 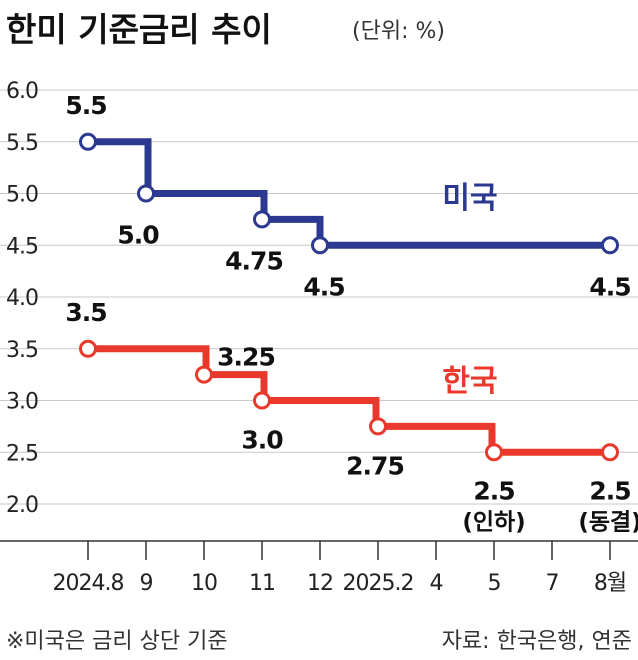 What do you see at coordinates (493, 522) in the screenshot?
I see `data-note: (인하)` at bounding box center [493, 522].